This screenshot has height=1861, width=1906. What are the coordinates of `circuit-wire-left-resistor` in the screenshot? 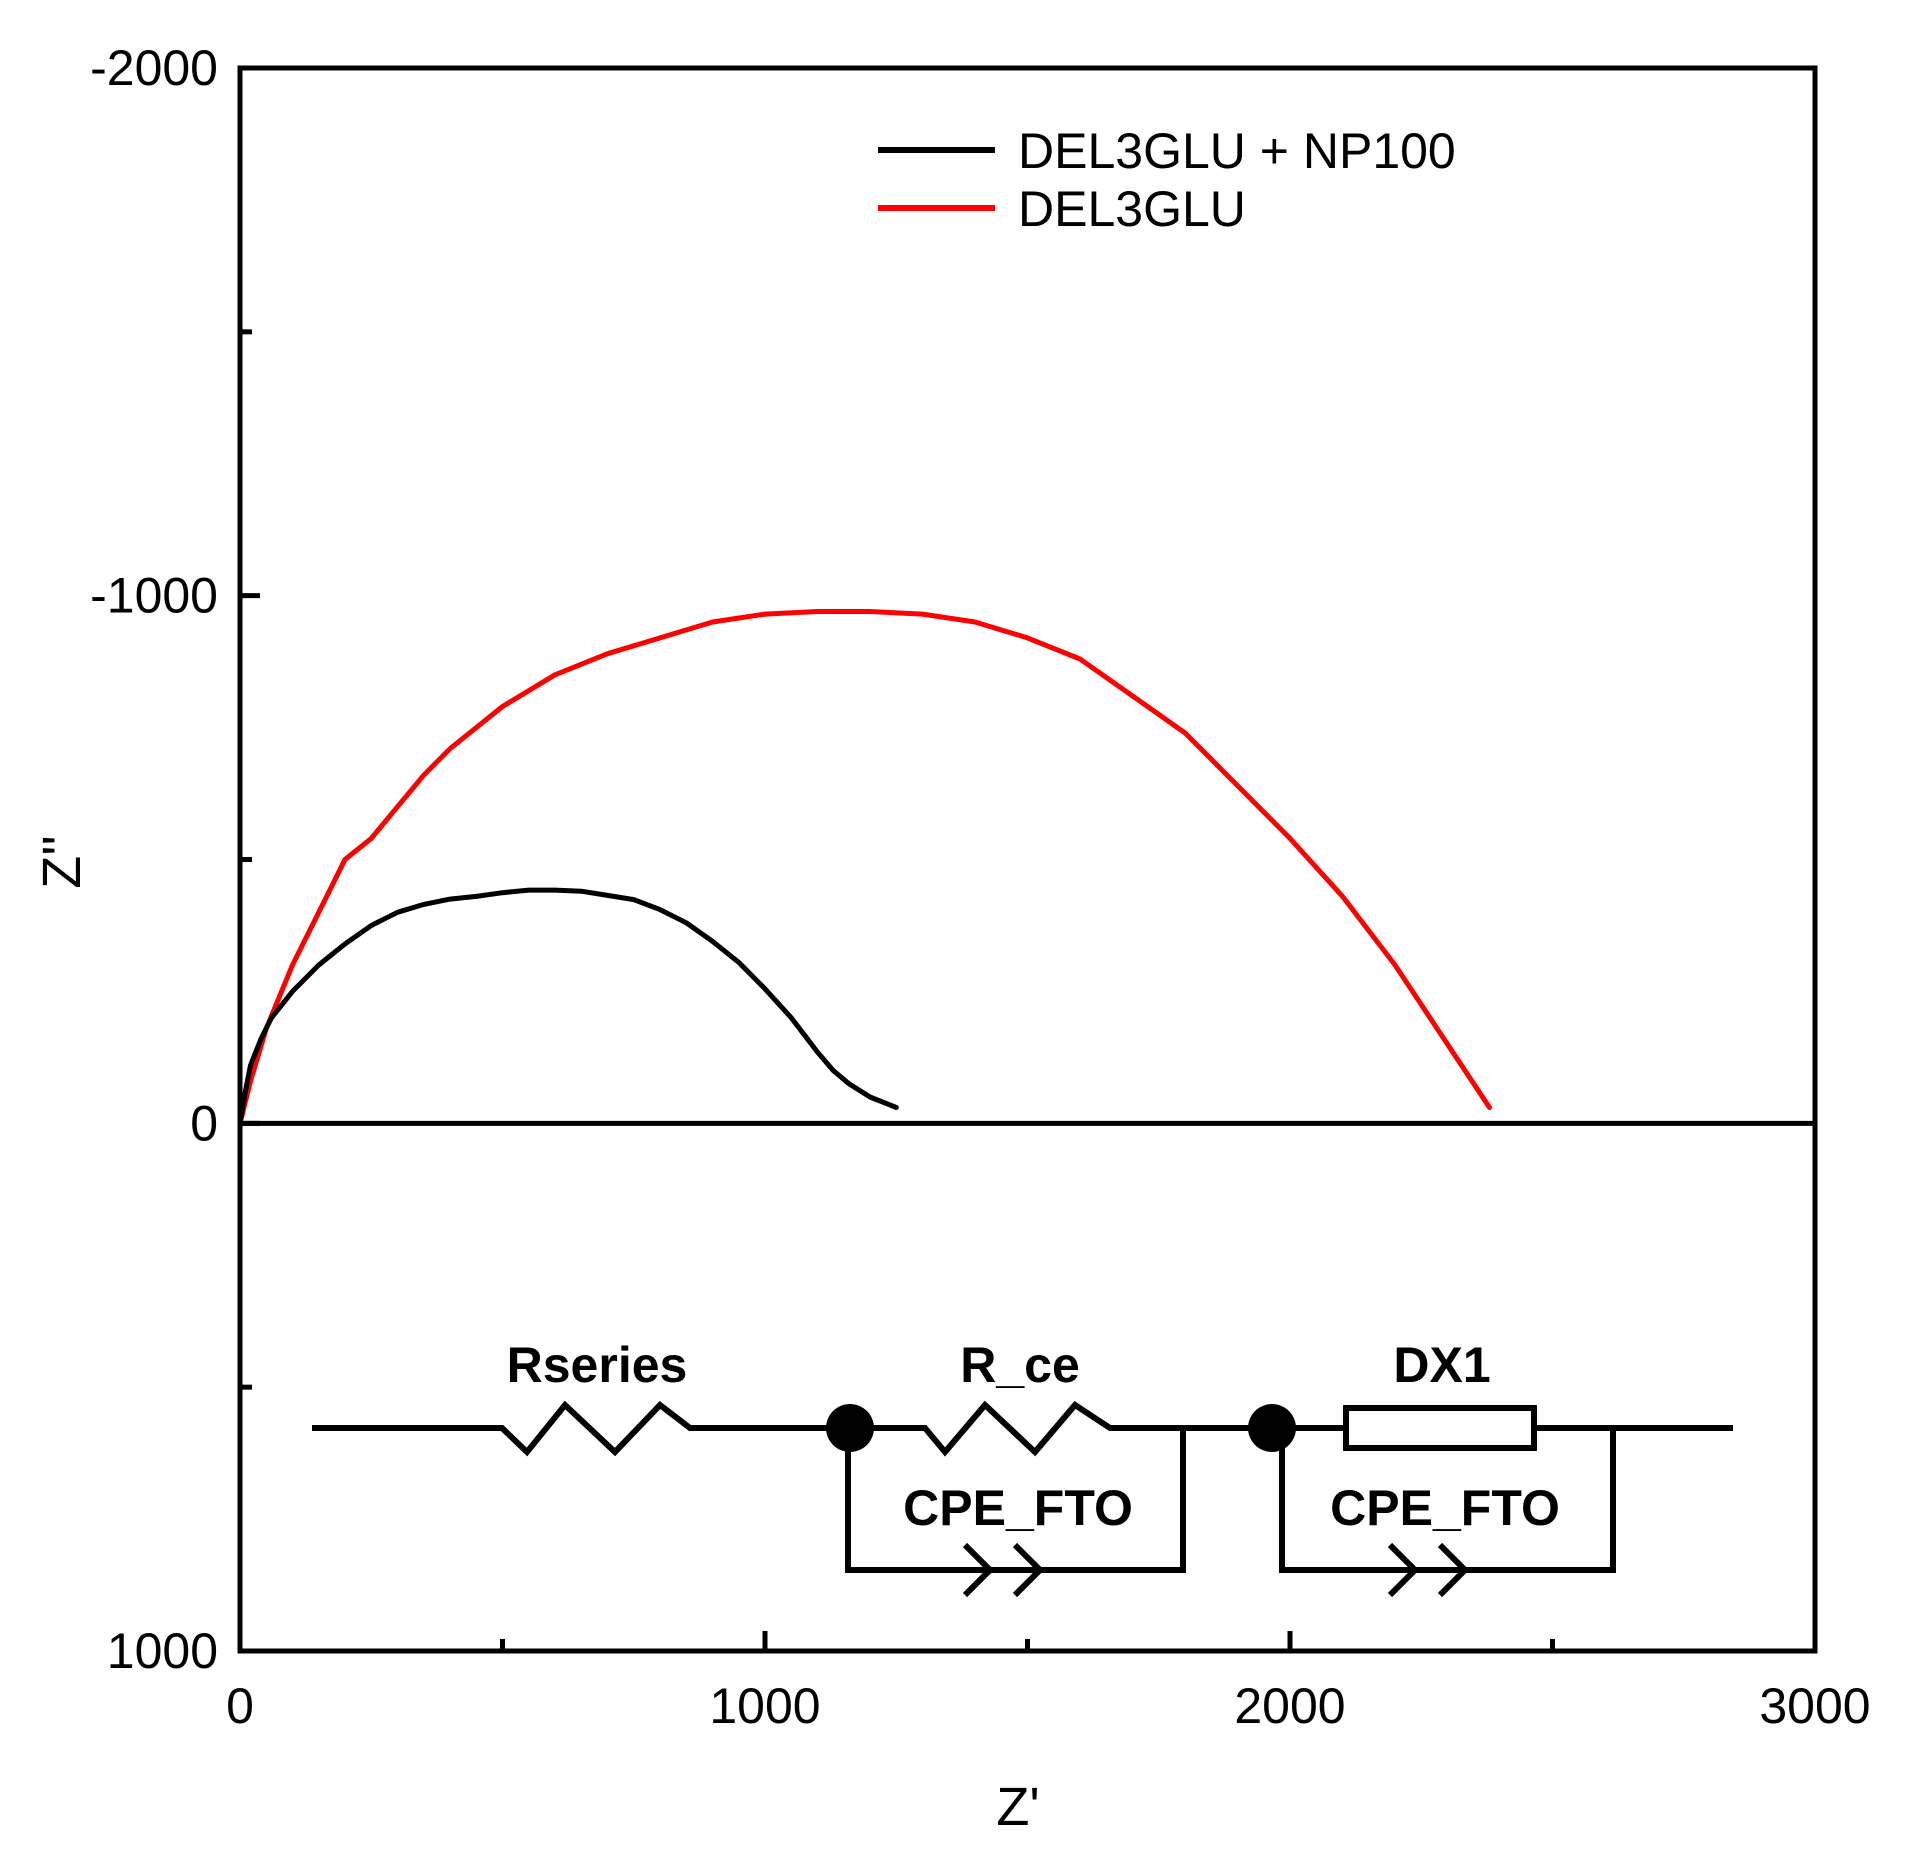 It's located at (581, 1428).